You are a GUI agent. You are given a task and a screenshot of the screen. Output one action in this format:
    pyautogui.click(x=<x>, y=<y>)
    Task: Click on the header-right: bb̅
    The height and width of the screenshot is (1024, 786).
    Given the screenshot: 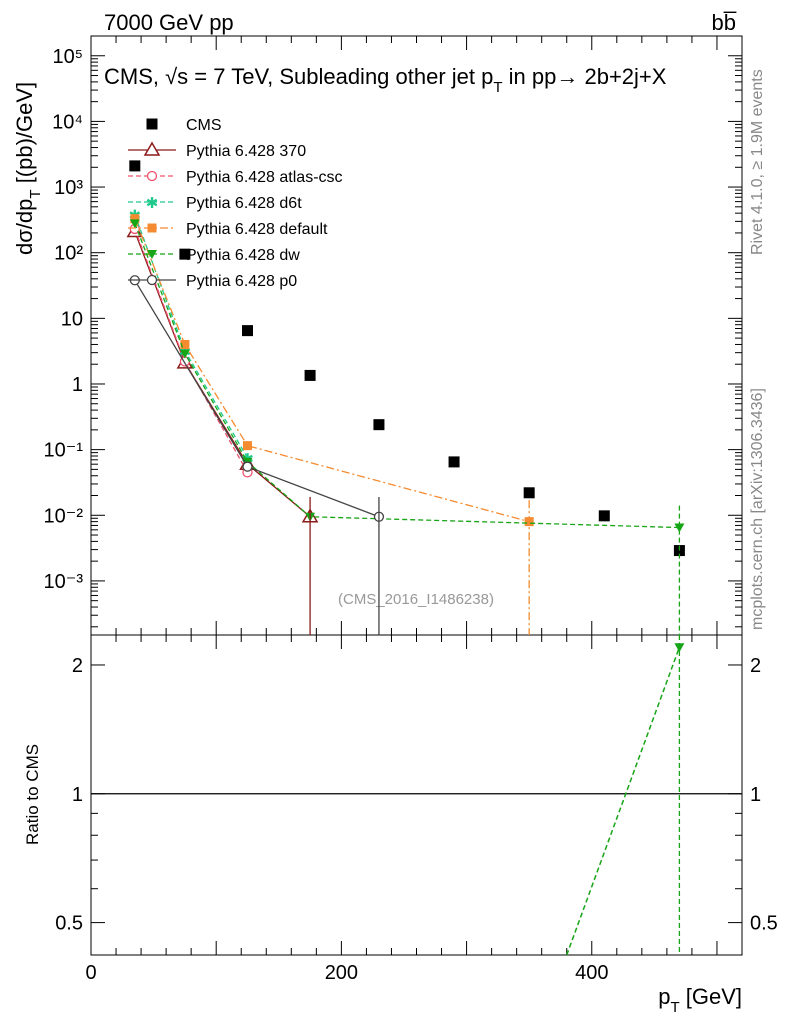 What is the action you would take?
    pyautogui.click(x=724, y=22)
    